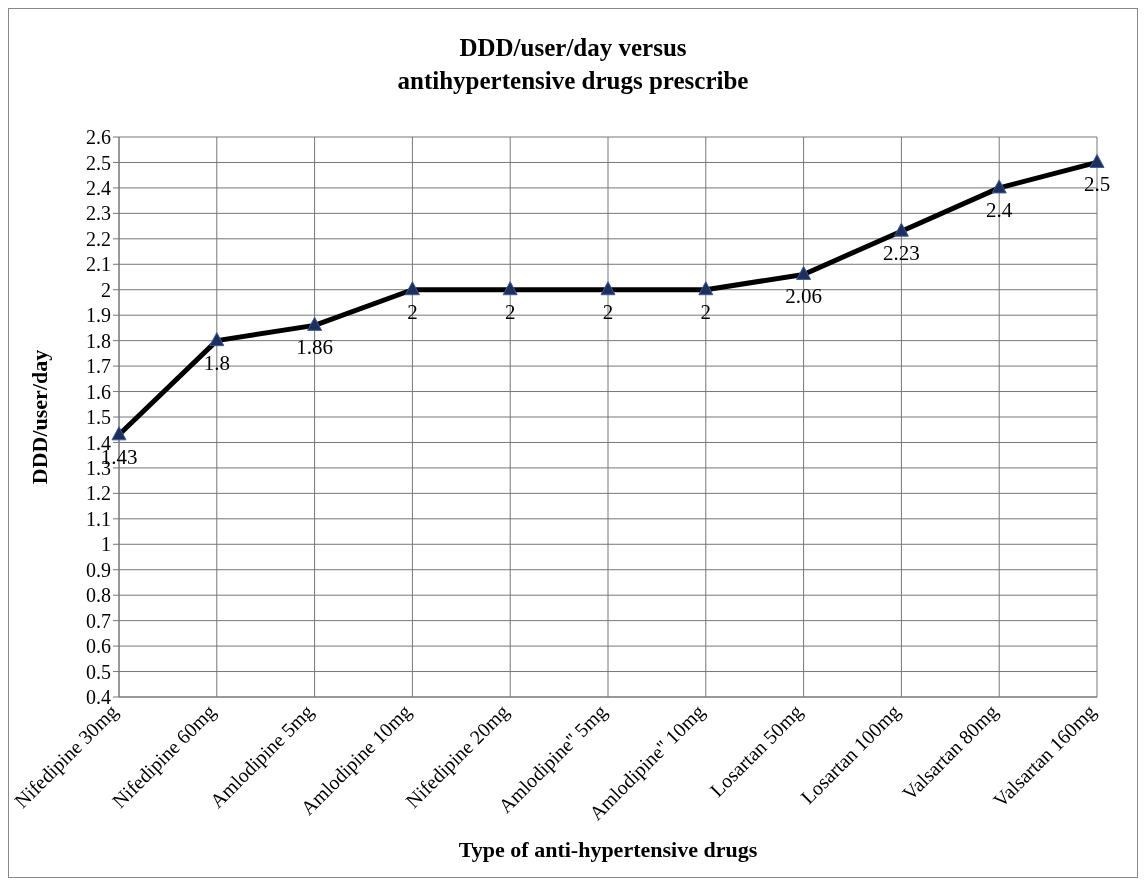 This screenshot has width=1147, height=890. I want to click on data-label: 2.5, so click(1097, 184).